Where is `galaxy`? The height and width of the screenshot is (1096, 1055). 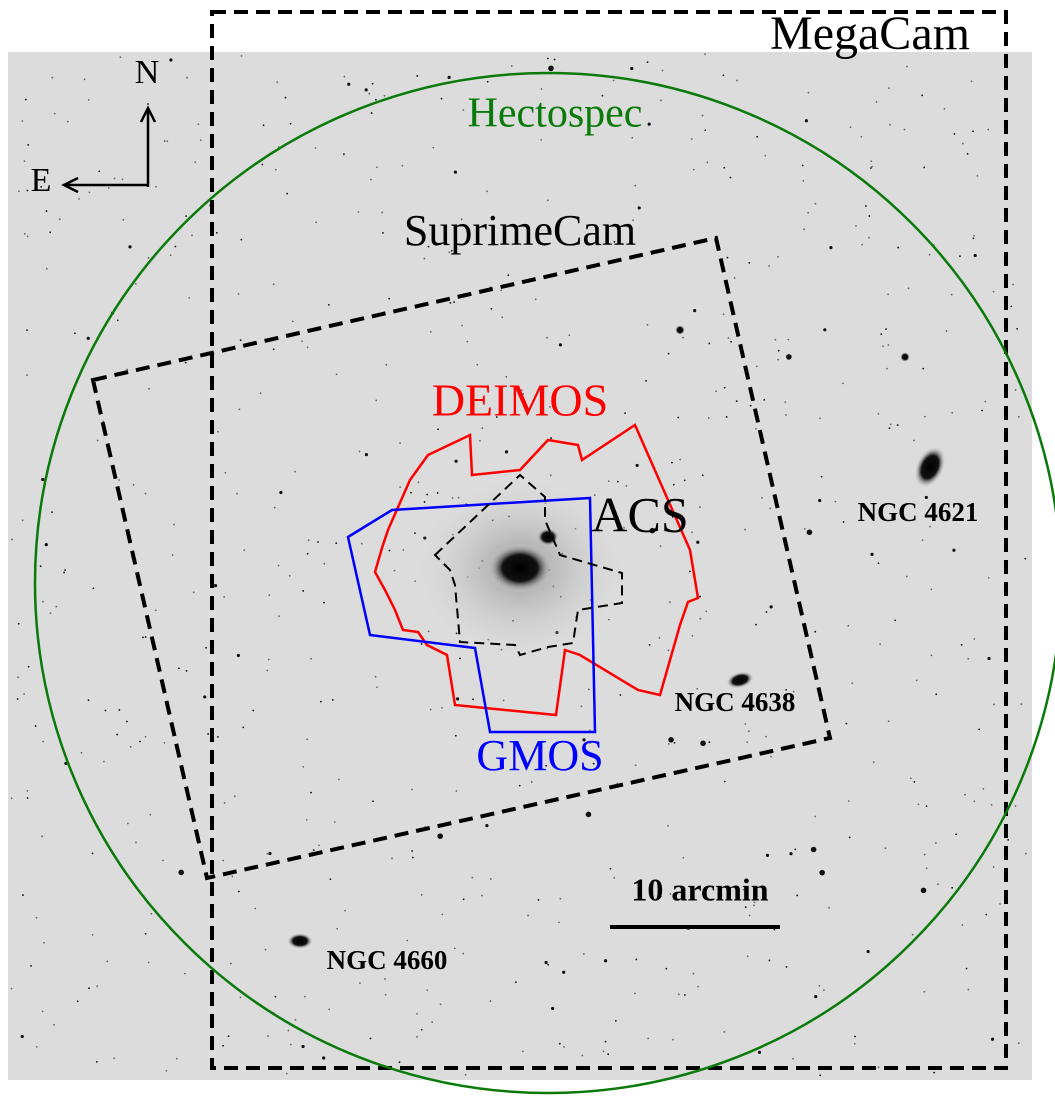
galaxy is located at coordinates (905, 357).